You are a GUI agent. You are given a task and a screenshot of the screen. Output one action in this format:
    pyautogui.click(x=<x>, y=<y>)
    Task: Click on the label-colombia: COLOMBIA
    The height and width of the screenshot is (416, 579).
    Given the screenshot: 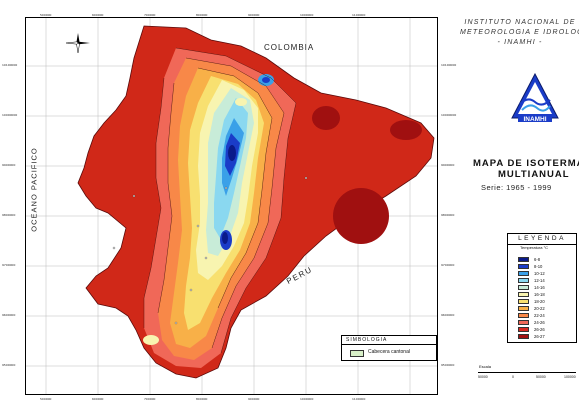 What is the action you would take?
    pyautogui.click(x=289, y=47)
    